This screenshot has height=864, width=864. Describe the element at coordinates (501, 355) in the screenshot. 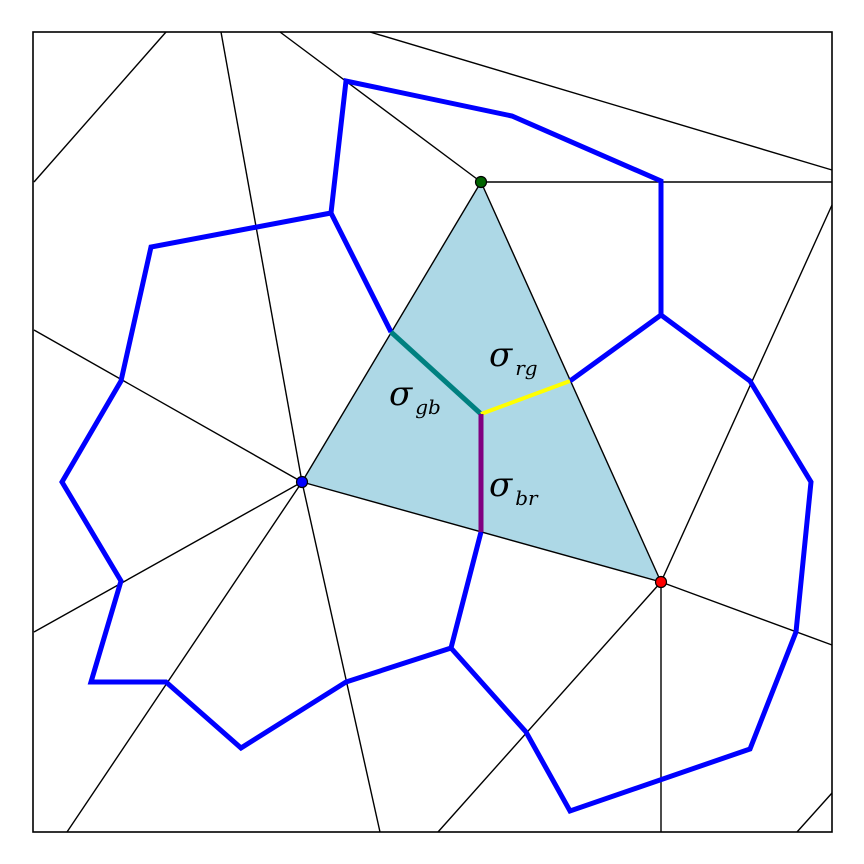

I see `label-sigma-rg-symbol: σ` at that location.